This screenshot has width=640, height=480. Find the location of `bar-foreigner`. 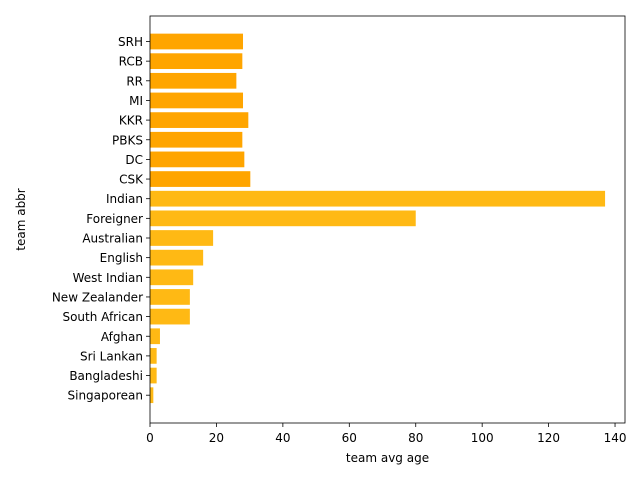

bar-foreigner is located at coordinates (283, 218).